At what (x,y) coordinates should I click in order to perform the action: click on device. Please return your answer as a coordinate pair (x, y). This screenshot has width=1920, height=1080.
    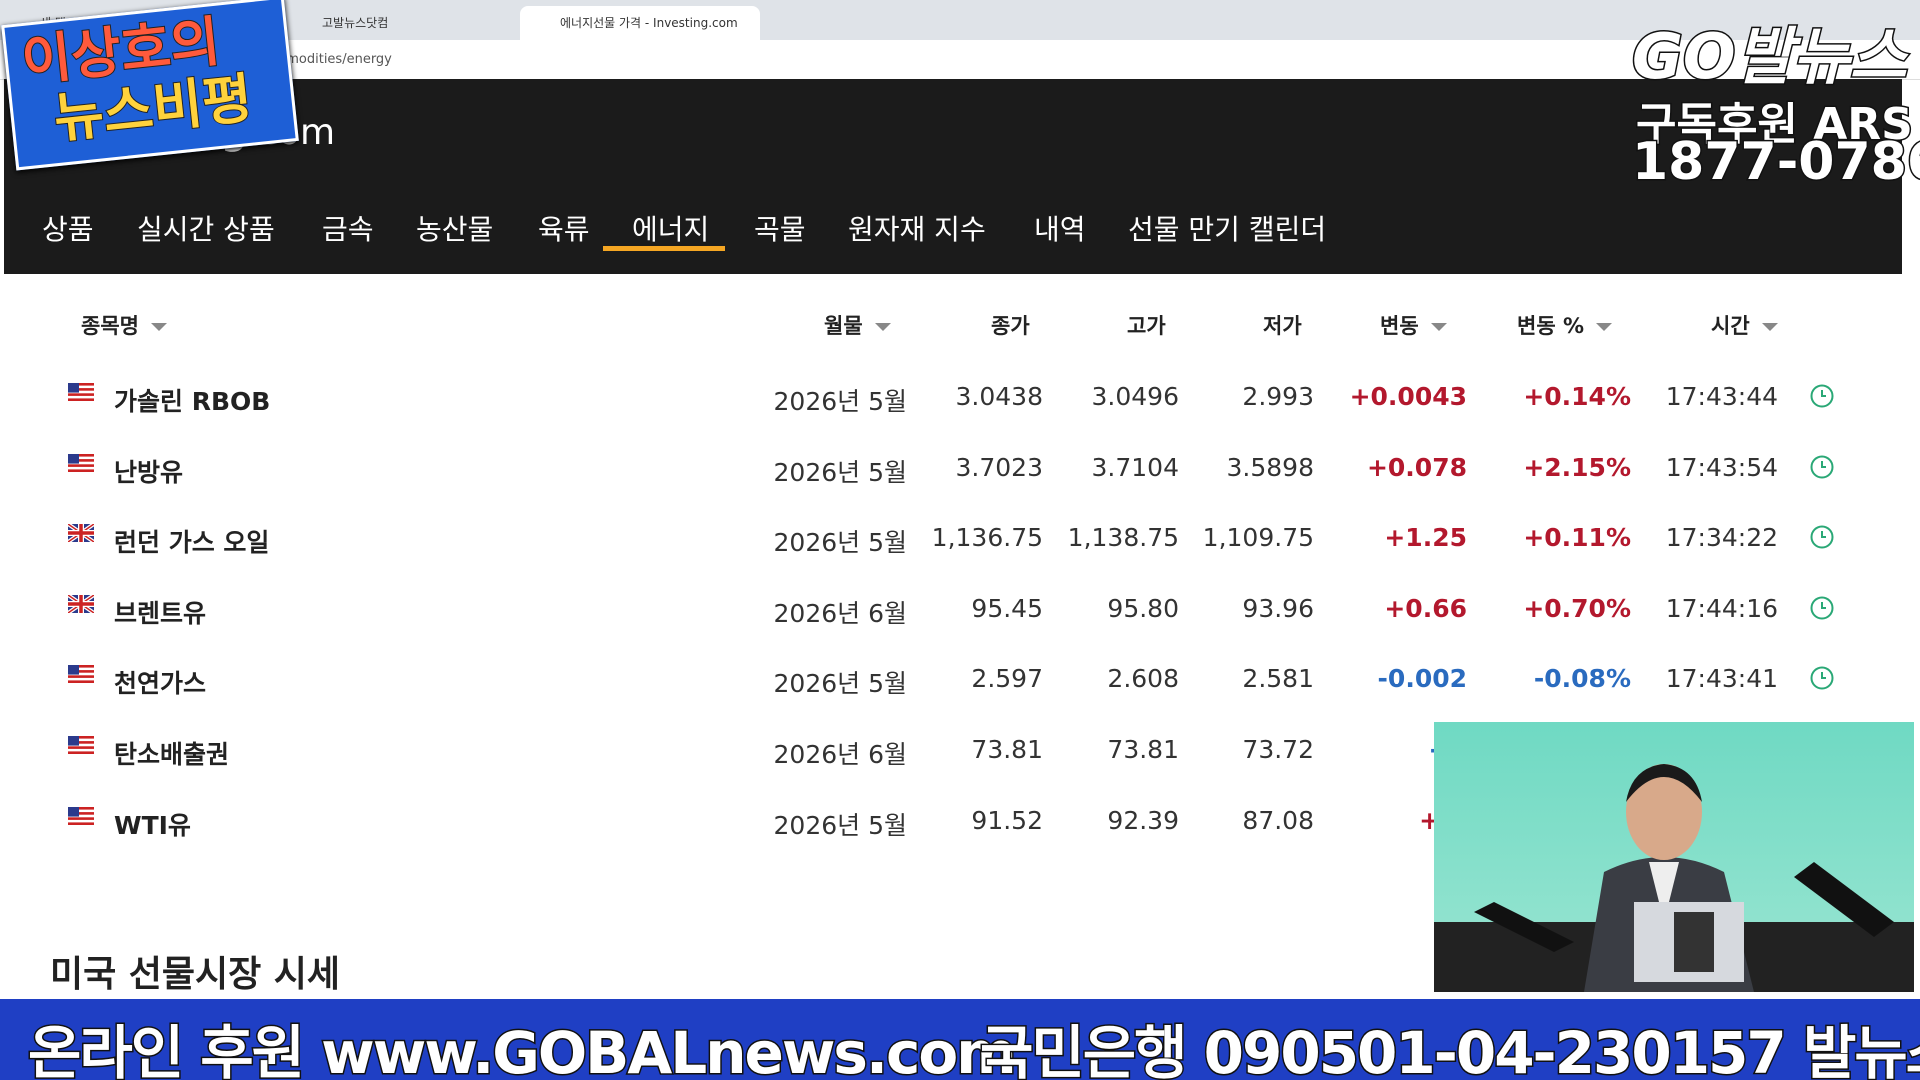
    Looking at the image, I should click on (1524, 927).